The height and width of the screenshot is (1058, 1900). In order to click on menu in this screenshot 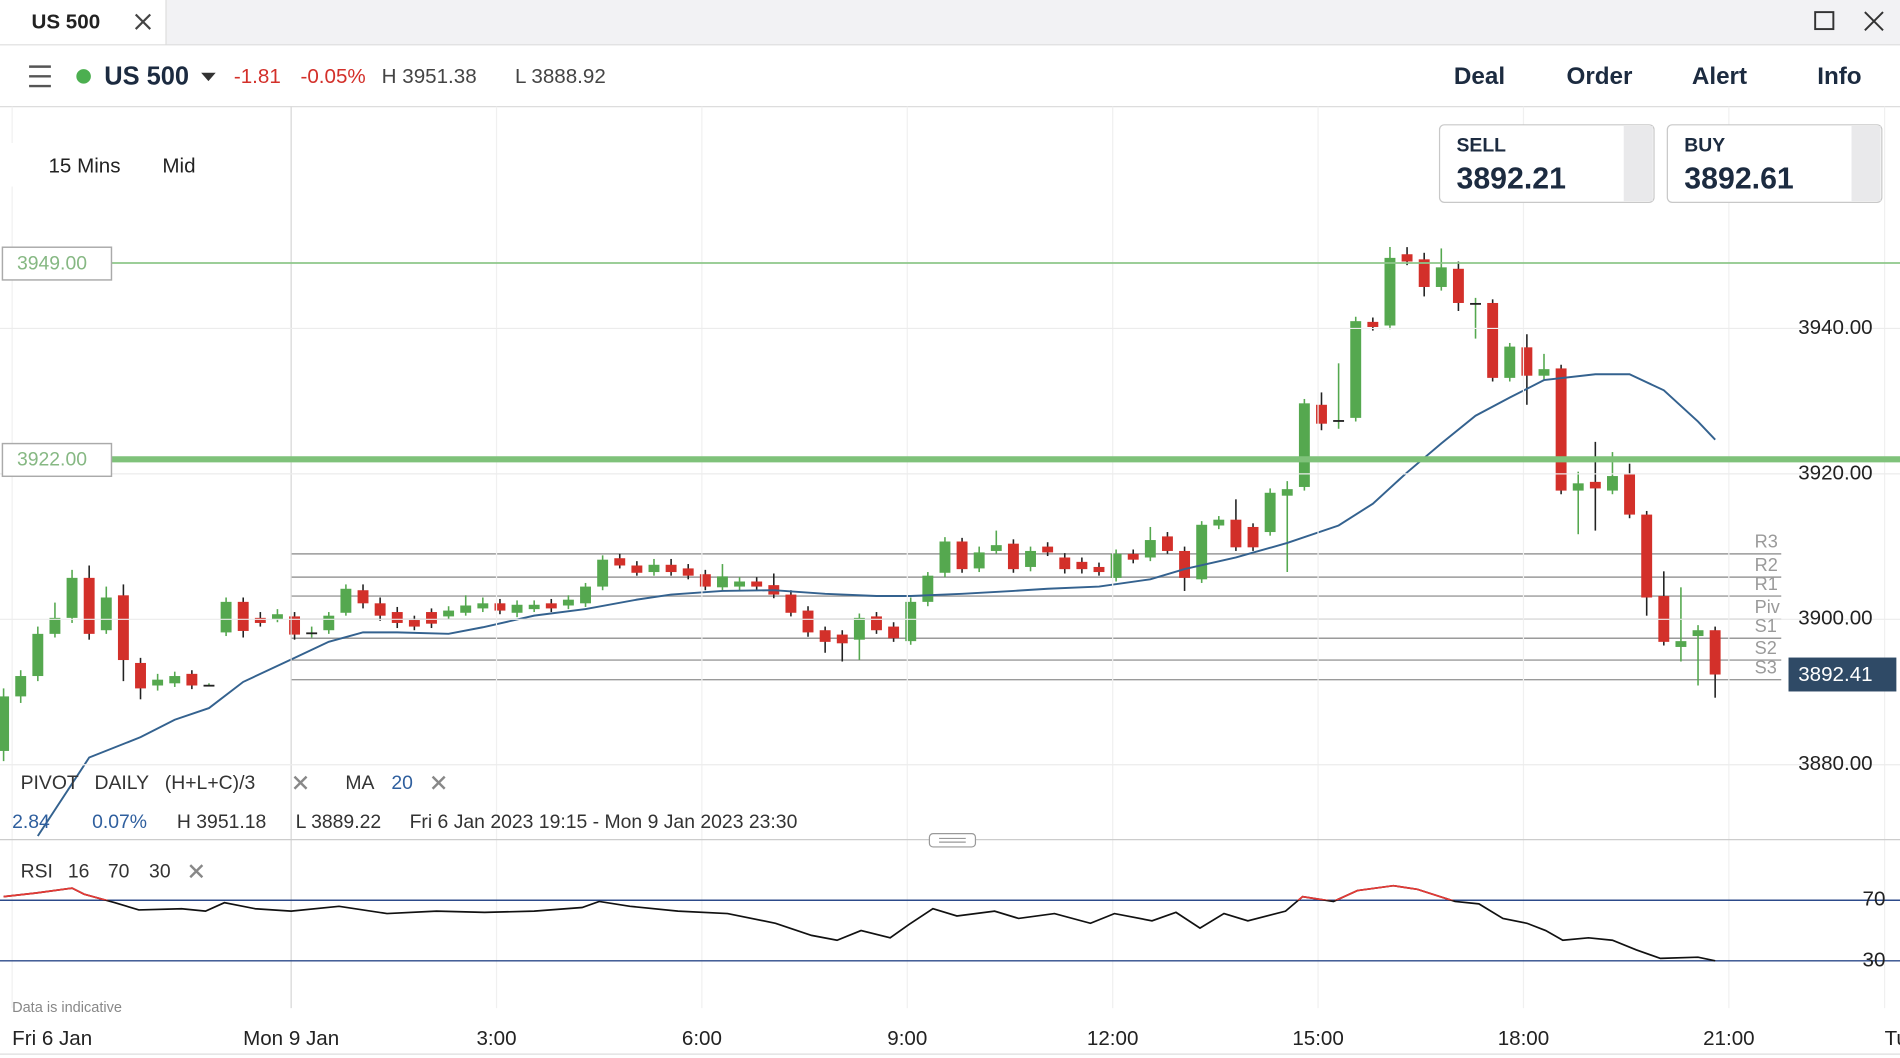, I will do `click(40, 76)`.